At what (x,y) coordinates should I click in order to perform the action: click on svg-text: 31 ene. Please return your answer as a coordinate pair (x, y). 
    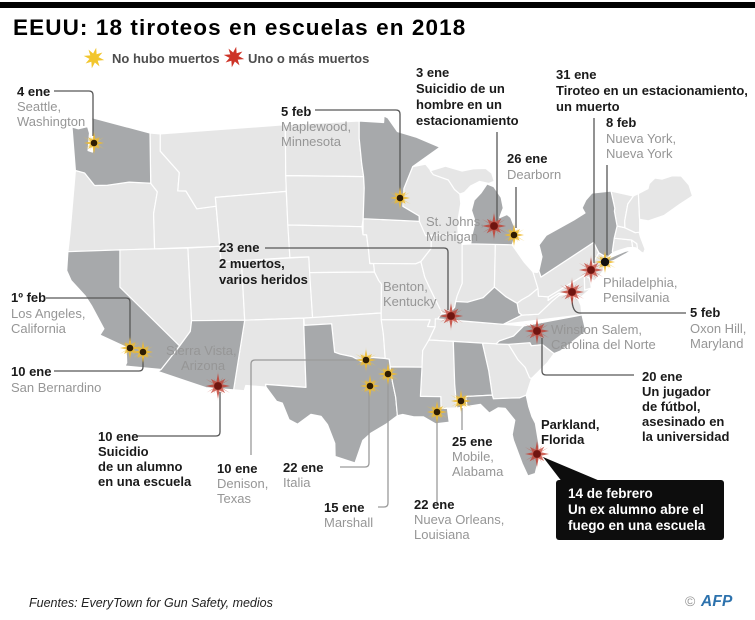
    Looking at the image, I should click on (576, 74).